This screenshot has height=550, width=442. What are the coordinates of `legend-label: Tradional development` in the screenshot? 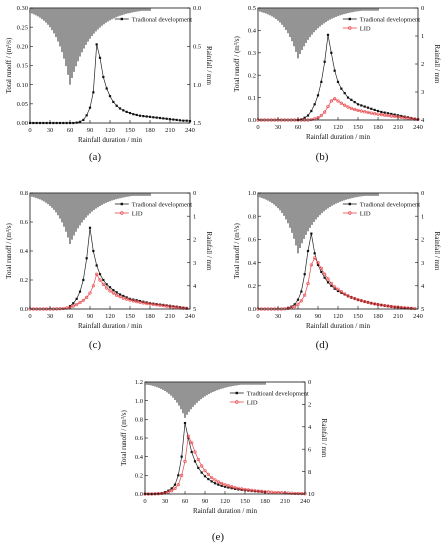 It's located at (162, 204).